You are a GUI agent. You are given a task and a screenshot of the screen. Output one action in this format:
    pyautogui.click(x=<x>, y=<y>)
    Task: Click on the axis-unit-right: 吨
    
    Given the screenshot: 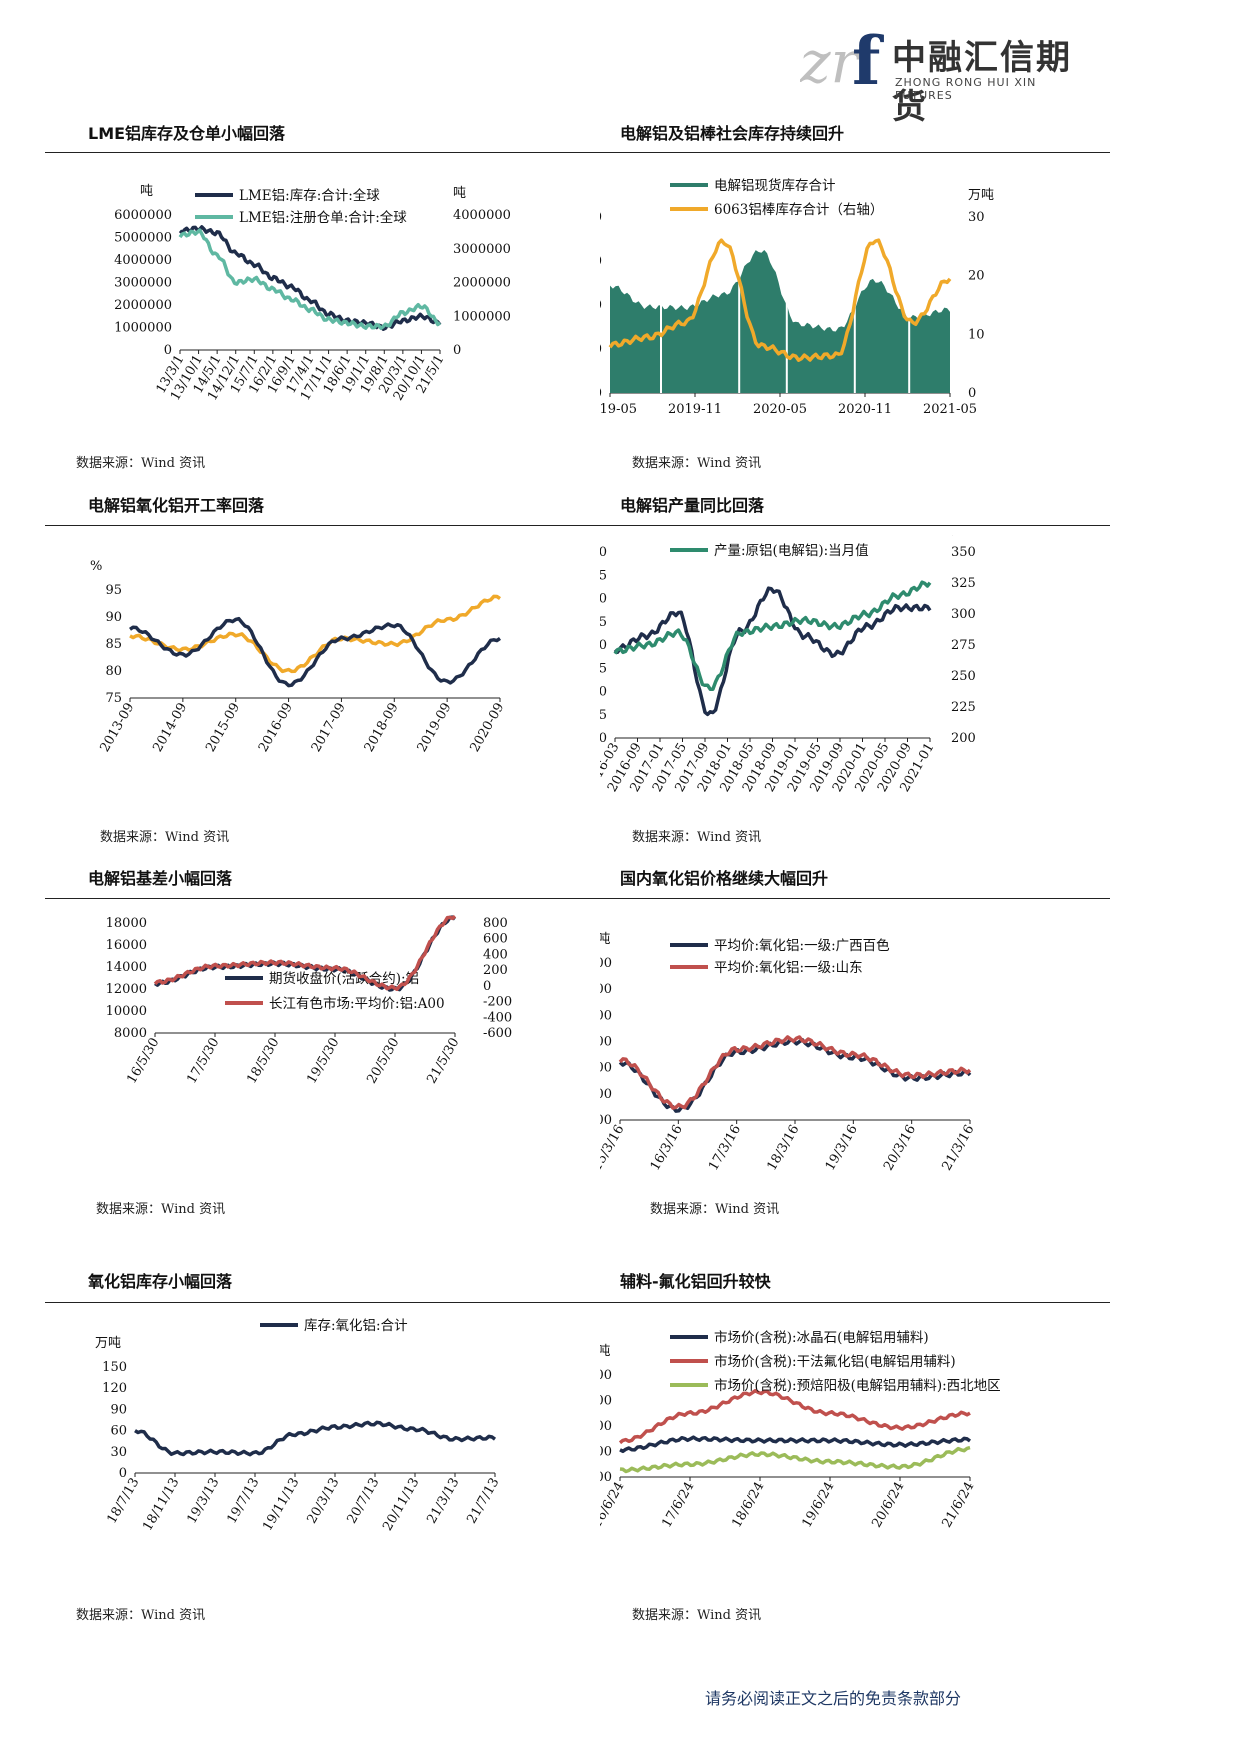 What is the action you would take?
    pyautogui.click(x=459, y=193)
    